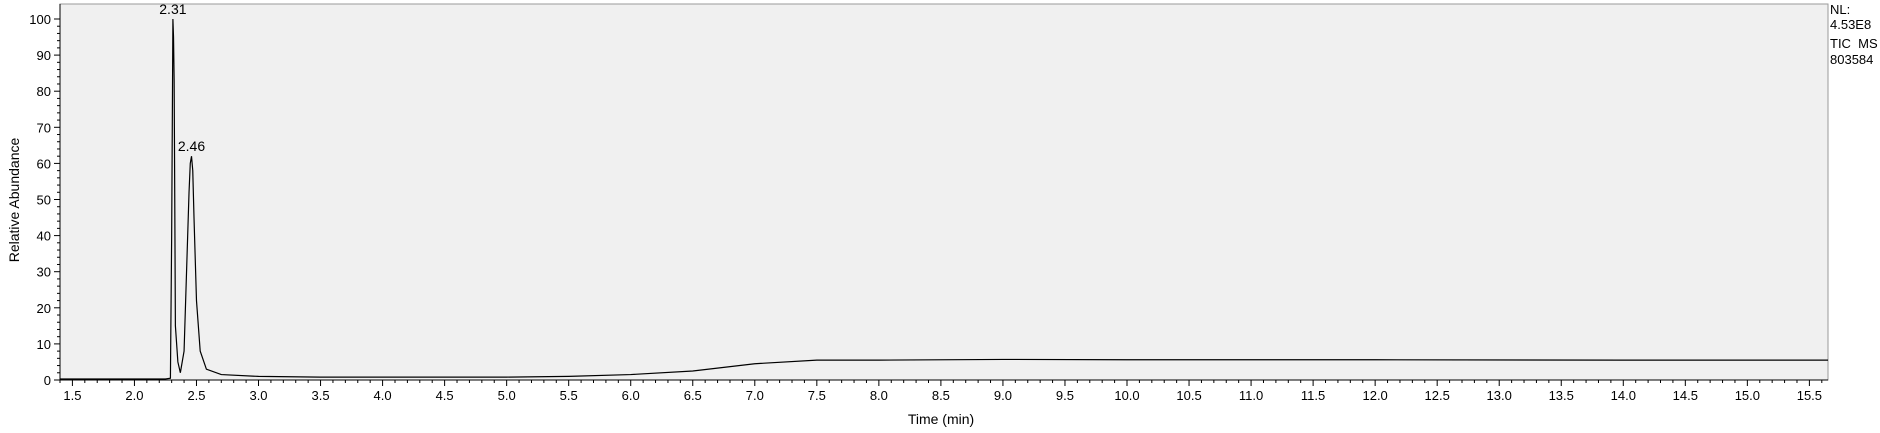 This screenshot has height=433, width=1880. What do you see at coordinates (44, 200) in the screenshot?
I see `y-tick-label: 50` at bounding box center [44, 200].